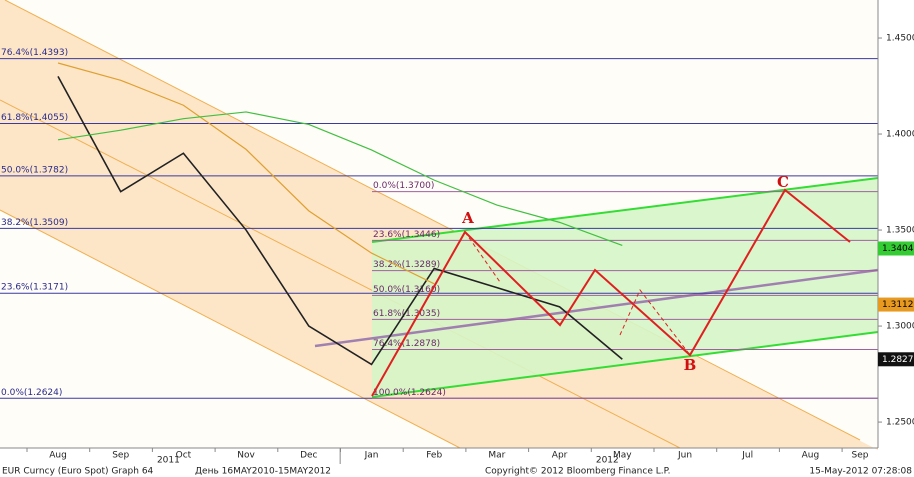  I want to click on fib-label: 76.4%(1.4393), so click(34, 53).